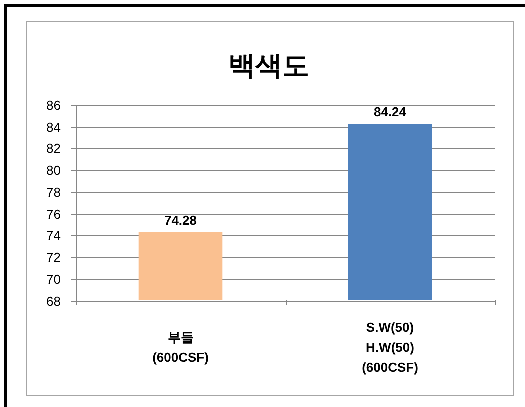 Image resolution: width=525 pixels, height=407 pixels. What do you see at coordinates (53, 301) in the screenshot?
I see `y-tick-label: 68` at bounding box center [53, 301].